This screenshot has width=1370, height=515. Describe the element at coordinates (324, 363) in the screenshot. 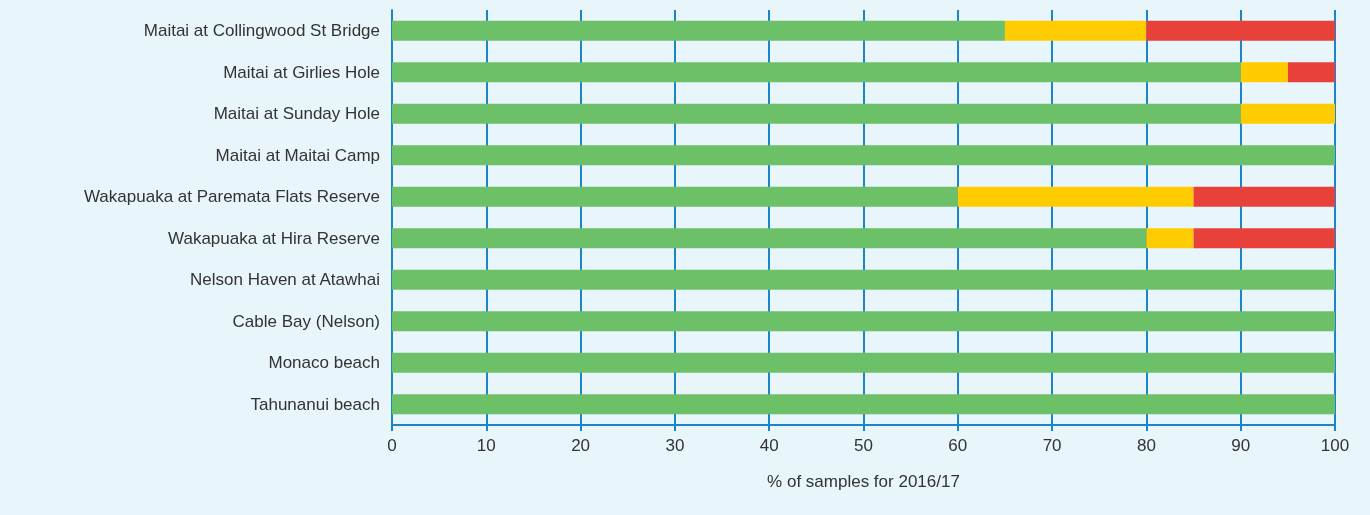

I see `y-tick-label: Monaco beach` at that location.